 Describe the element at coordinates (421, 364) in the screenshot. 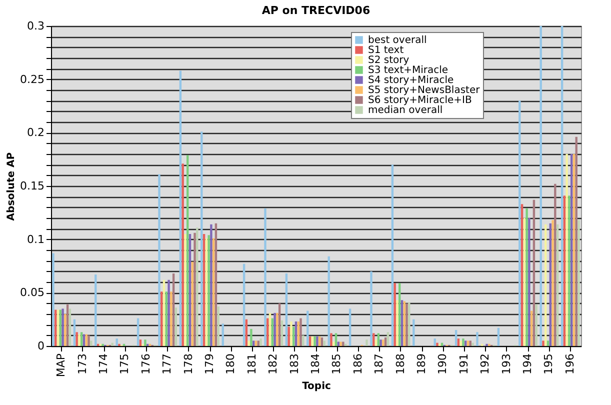

I see `x-tick-label: 189` at that location.